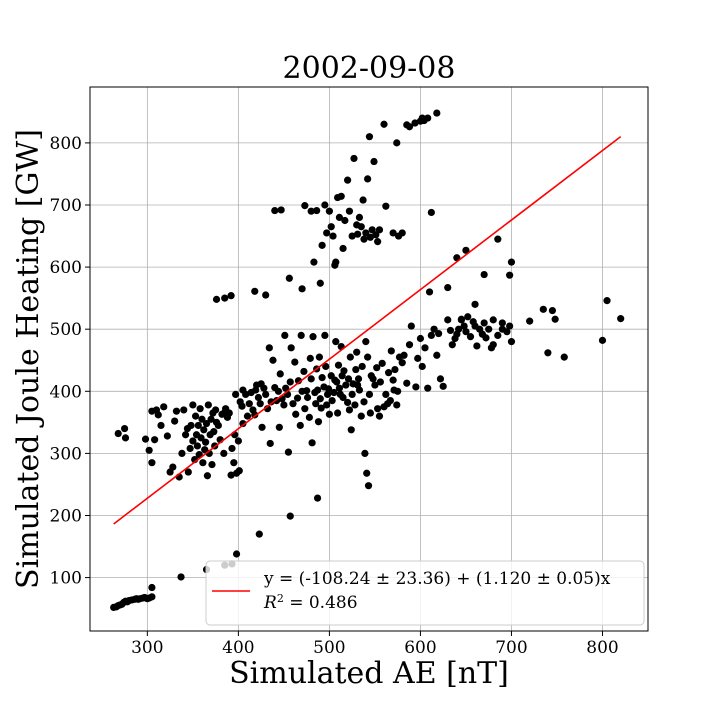 The height and width of the screenshot is (720, 720). I want to click on x-tick-label: 500, so click(329, 648).